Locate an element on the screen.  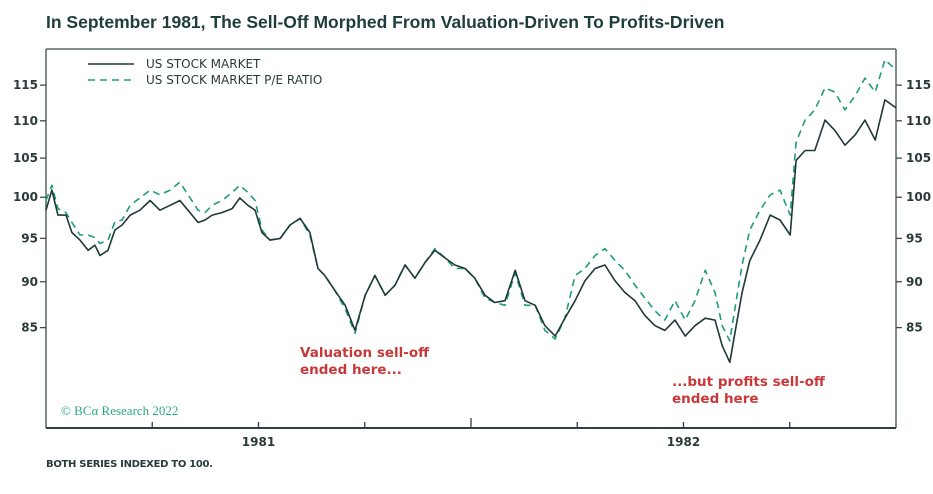
annotation-profits-line1: ...but profits sell-off is located at coordinates (749, 382).